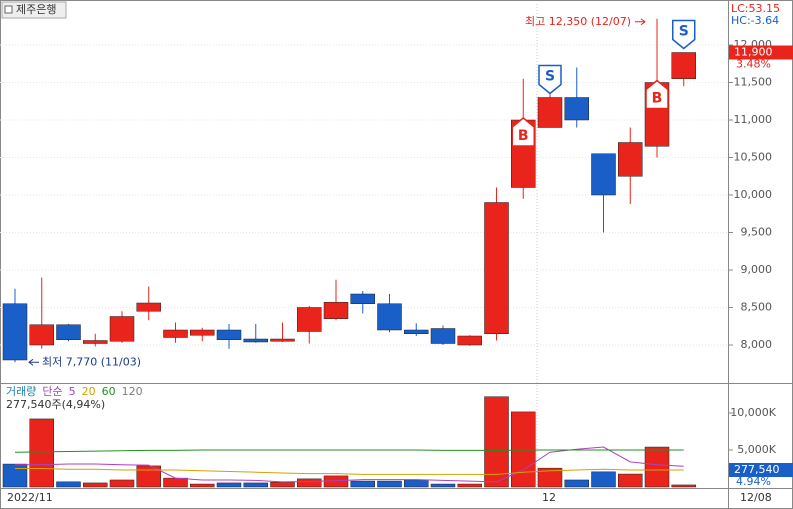 Image resolution: width=793 pixels, height=509 pixels. I want to click on y-tick-label: 11,500, so click(753, 82).